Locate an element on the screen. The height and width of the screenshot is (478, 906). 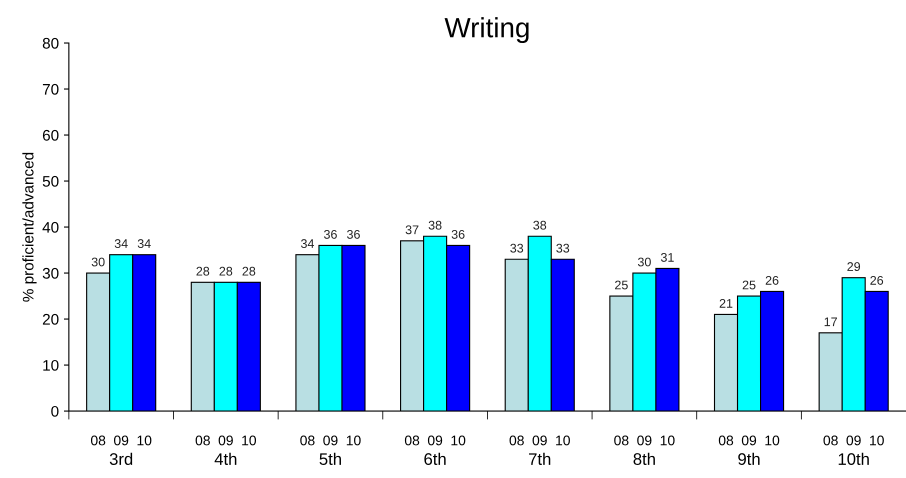
x-tick-label: 3rd is located at coordinates (121, 458).